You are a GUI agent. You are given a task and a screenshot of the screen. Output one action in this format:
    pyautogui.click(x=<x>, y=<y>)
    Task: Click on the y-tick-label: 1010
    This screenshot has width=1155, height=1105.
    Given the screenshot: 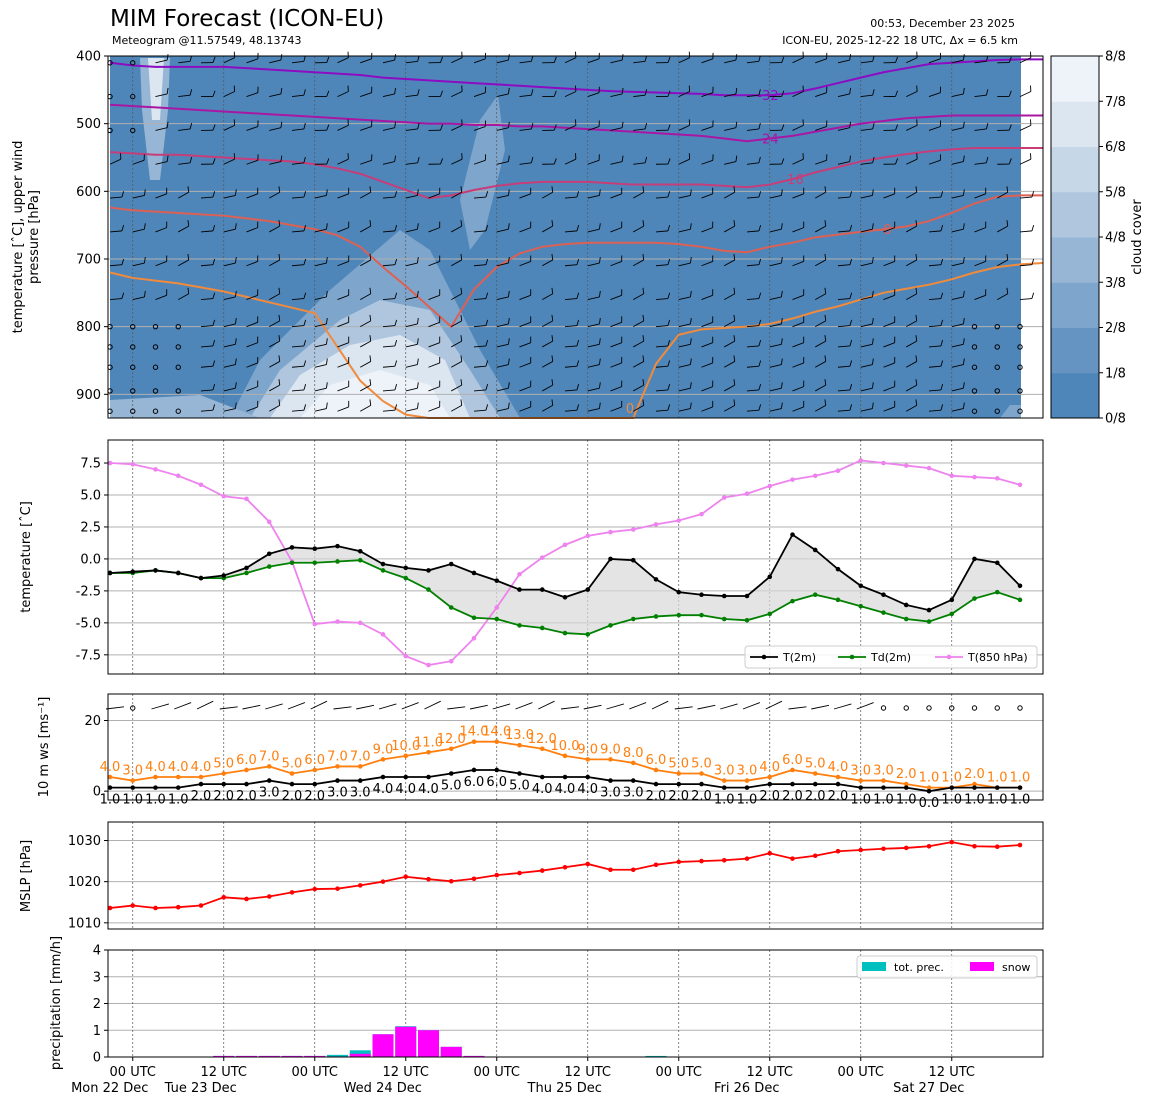 What is the action you would take?
    pyautogui.click(x=84, y=923)
    